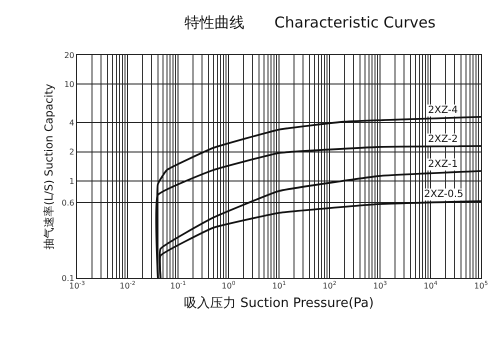 The width and height of the screenshot is (500, 344). What do you see at coordinates (279, 304) in the screenshot?
I see `x-axis-title: 吸入压力 Suction Pressure(Pa)` at bounding box center [279, 304].